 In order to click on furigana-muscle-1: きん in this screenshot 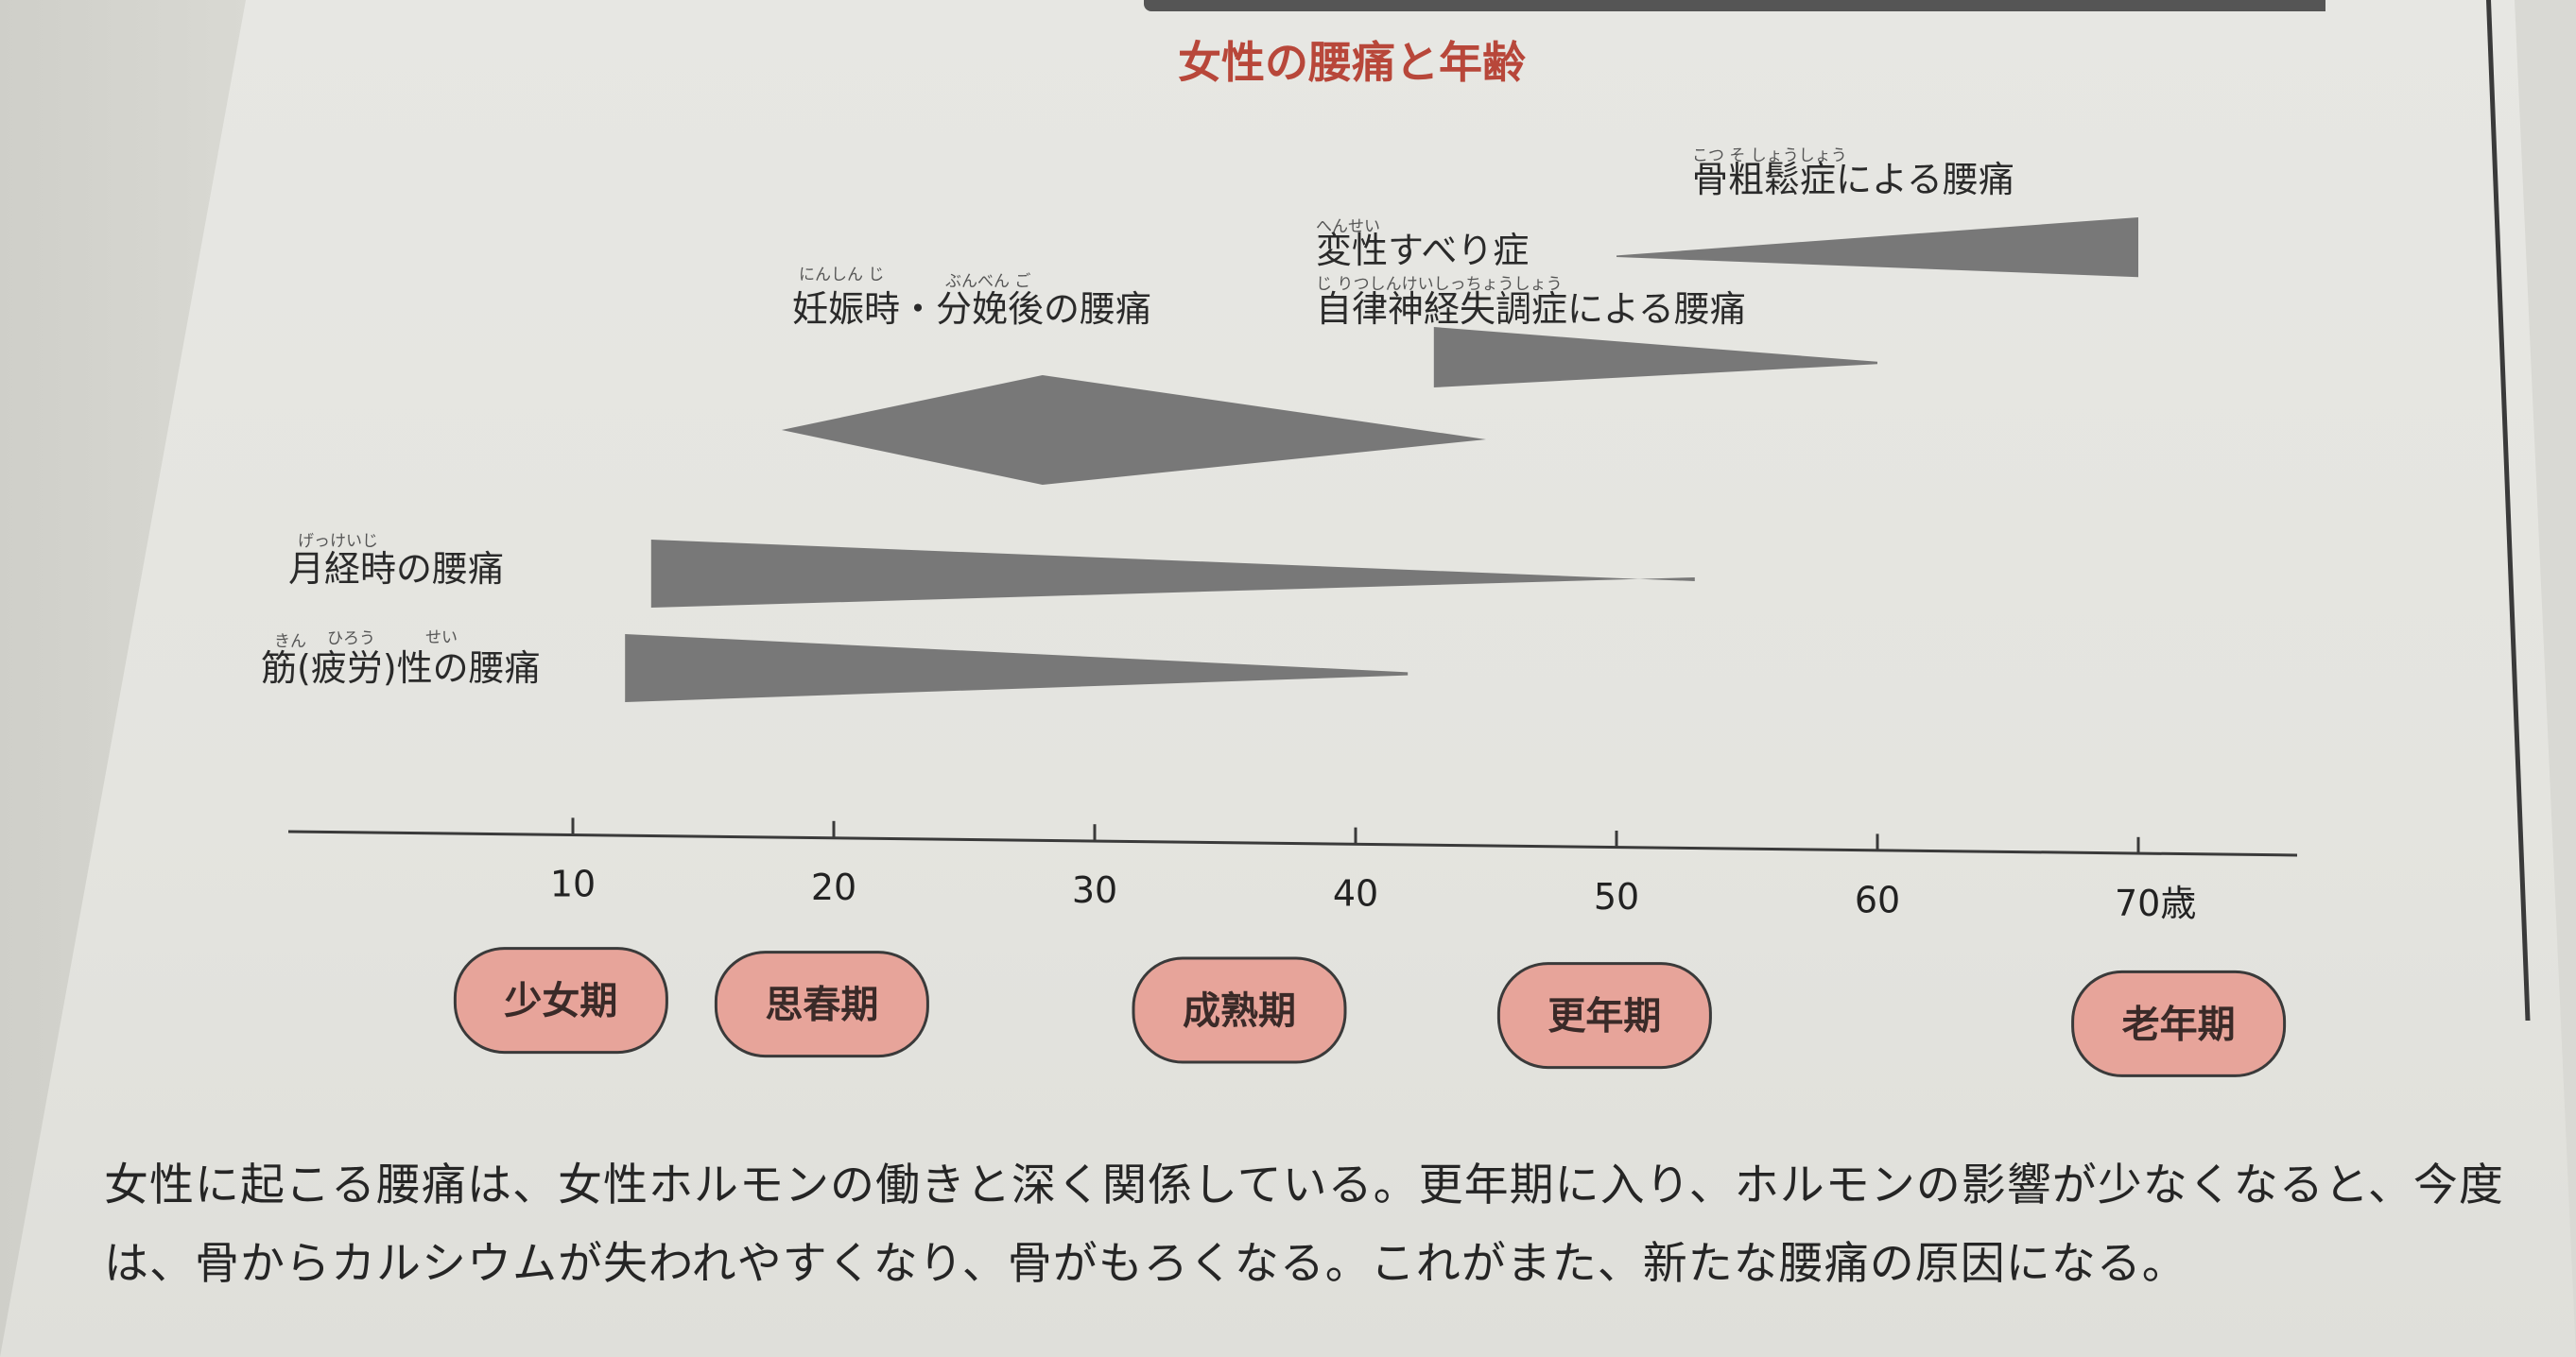, I will do `click(290, 641)`.